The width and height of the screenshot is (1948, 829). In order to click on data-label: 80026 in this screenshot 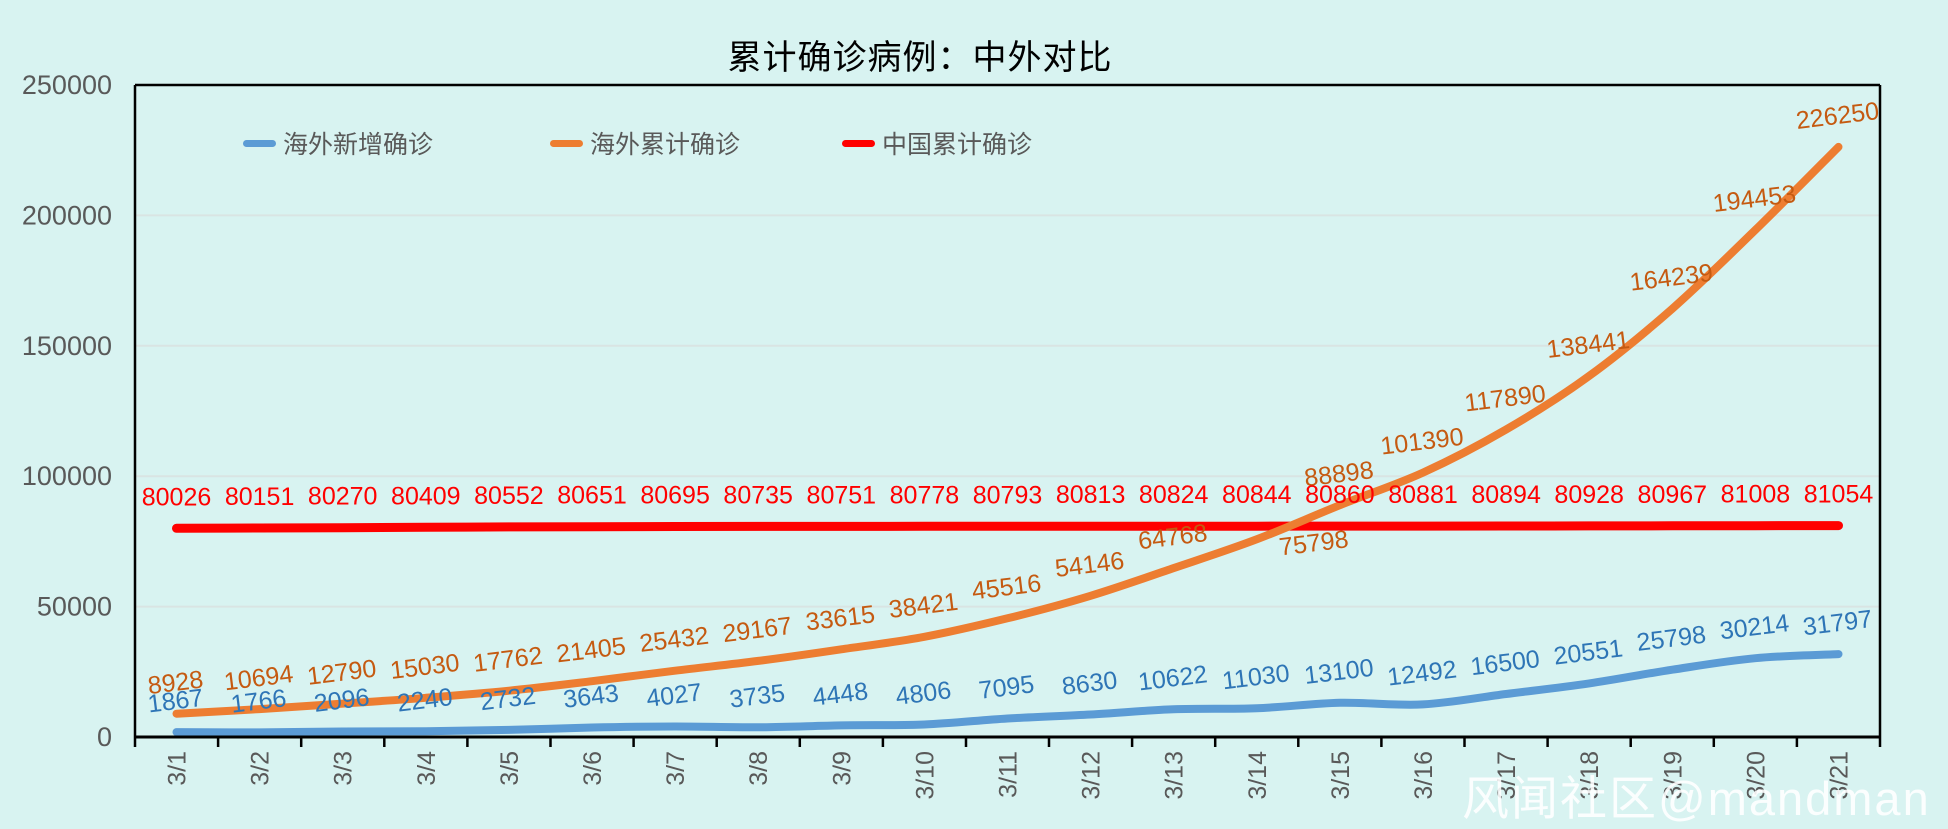, I will do `click(177, 497)`.